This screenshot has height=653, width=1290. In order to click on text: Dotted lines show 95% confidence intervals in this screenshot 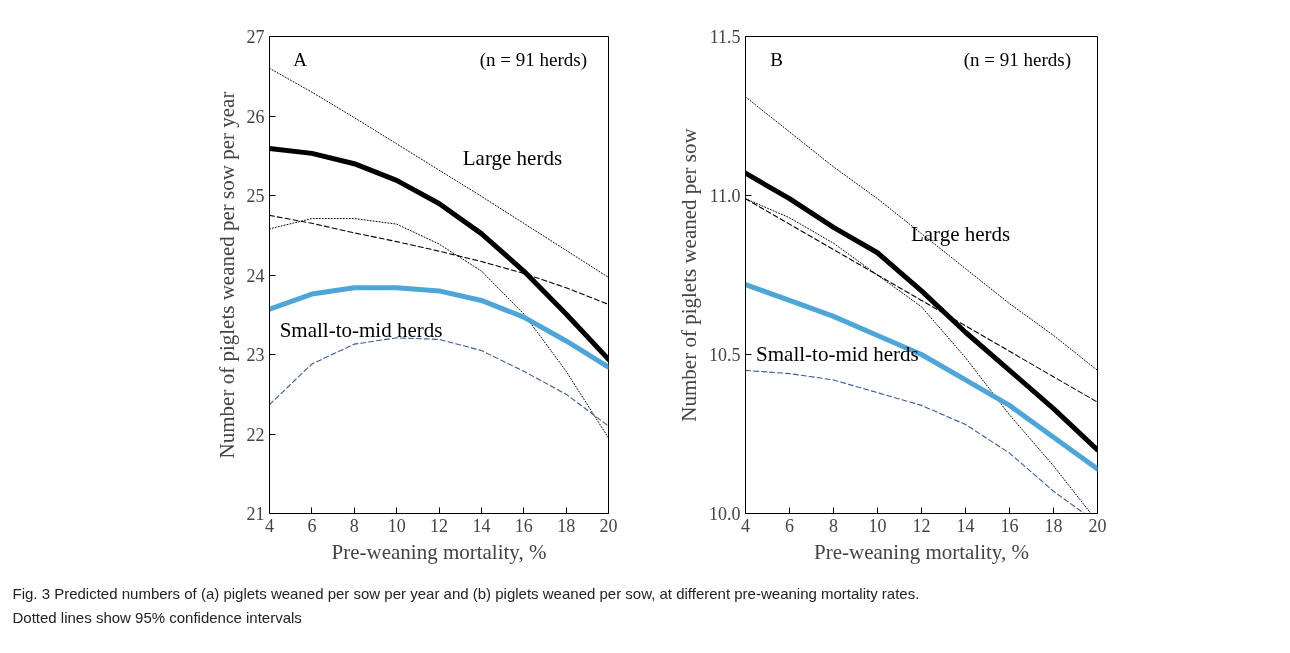, I will do `click(157, 617)`.